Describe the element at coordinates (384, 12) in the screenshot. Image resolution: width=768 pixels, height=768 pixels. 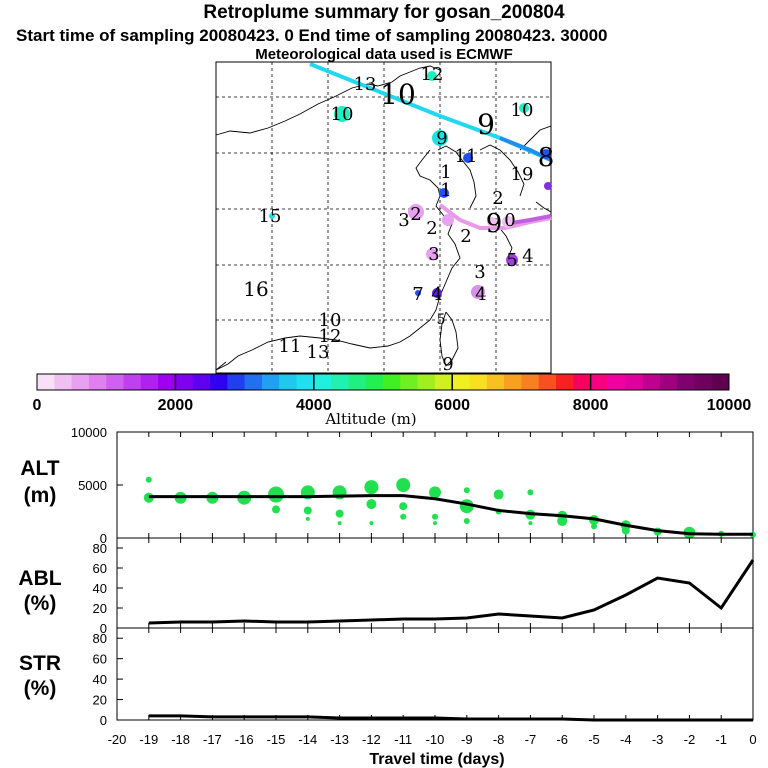
I see `chart-title: Retroplume summary for gosan_200804` at that location.